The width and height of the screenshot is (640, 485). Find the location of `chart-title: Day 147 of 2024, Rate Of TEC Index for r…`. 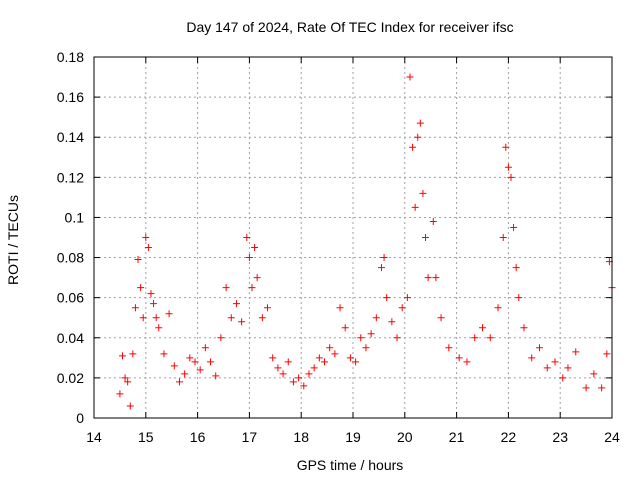

chart-title: Day 147 of 2024, Rate Of TEC Index for r… is located at coordinates (349, 27).